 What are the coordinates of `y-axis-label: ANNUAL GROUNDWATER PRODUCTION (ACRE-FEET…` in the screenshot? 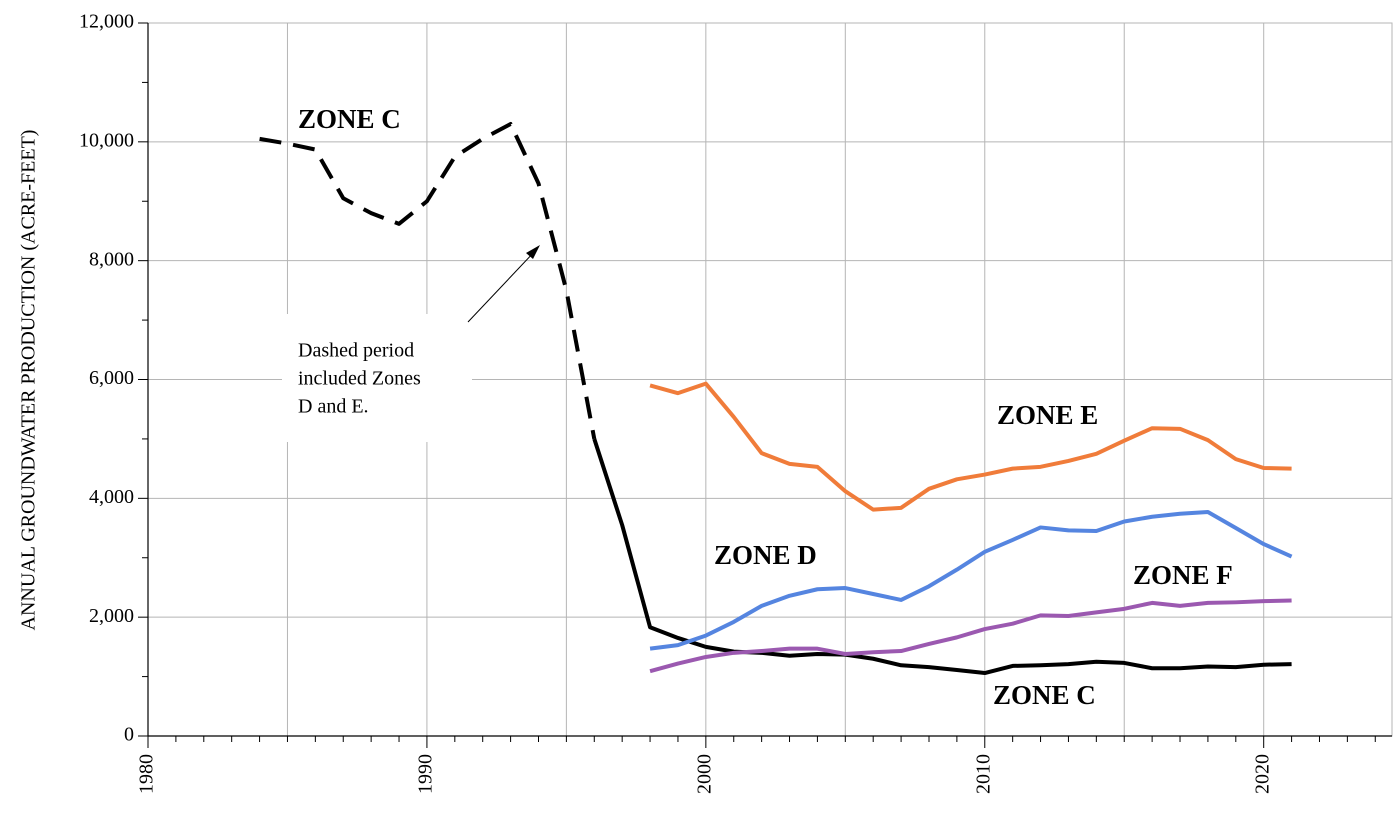 It's located at (29, 380).